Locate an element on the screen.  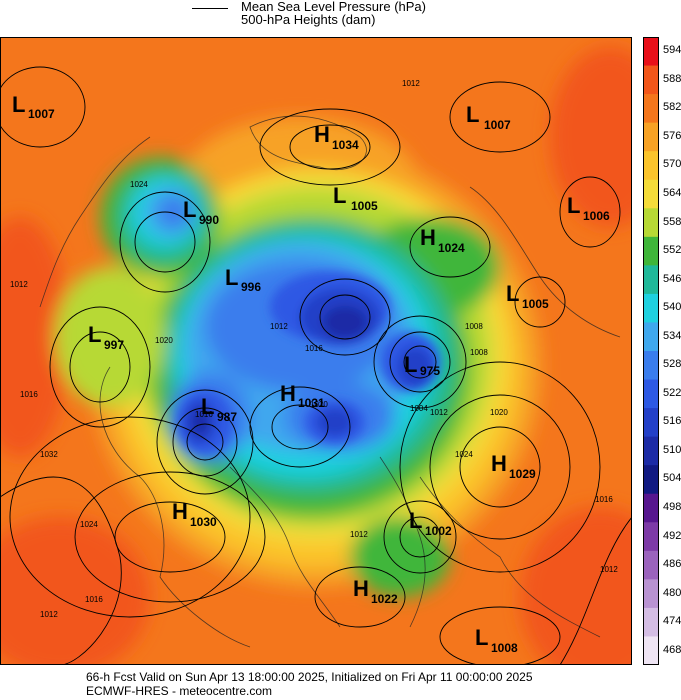
system-value: 1031 is located at coordinates (311, 403).